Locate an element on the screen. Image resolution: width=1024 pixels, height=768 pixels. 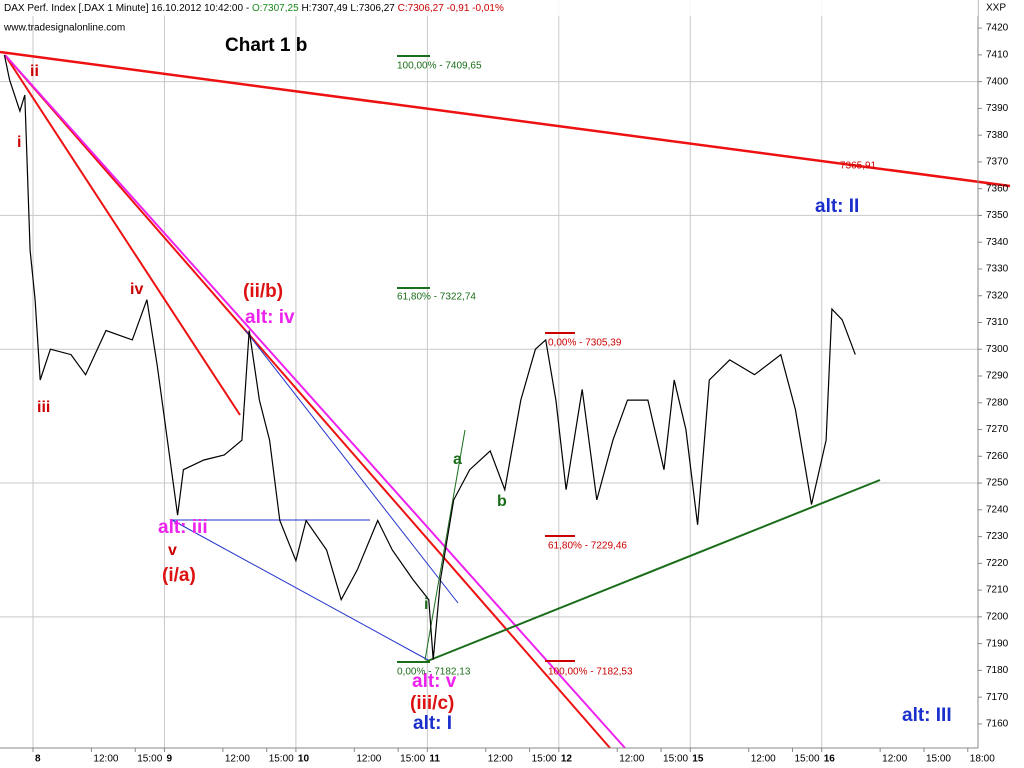
y-tick-label: 7380 is located at coordinates (997, 135).